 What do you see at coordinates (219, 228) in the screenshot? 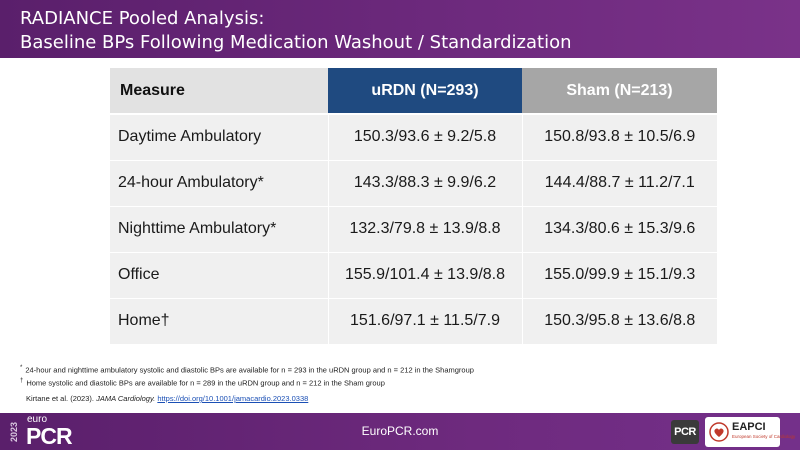
I see `row-measure: Nighttime Ambulatory*` at bounding box center [219, 228].